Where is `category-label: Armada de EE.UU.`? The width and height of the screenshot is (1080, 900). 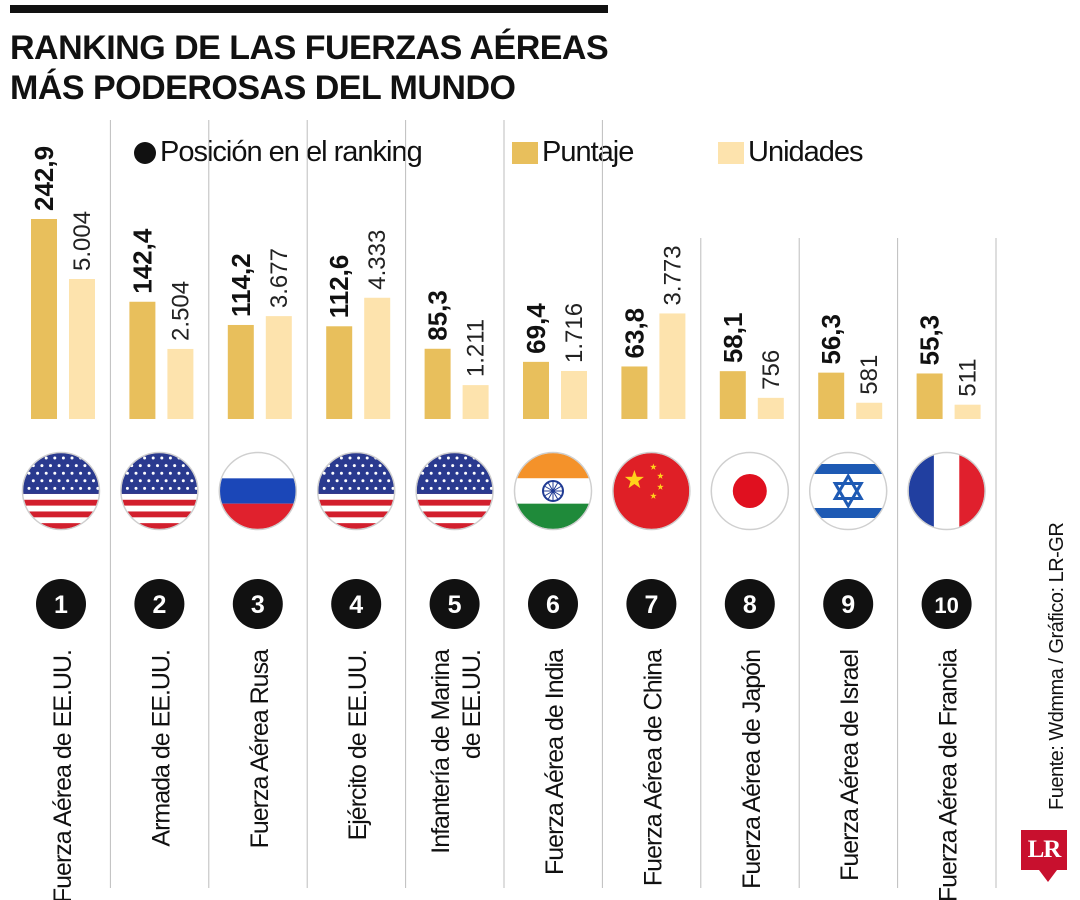
category-label: Armada de EE.UU. is located at coordinates (161, 748).